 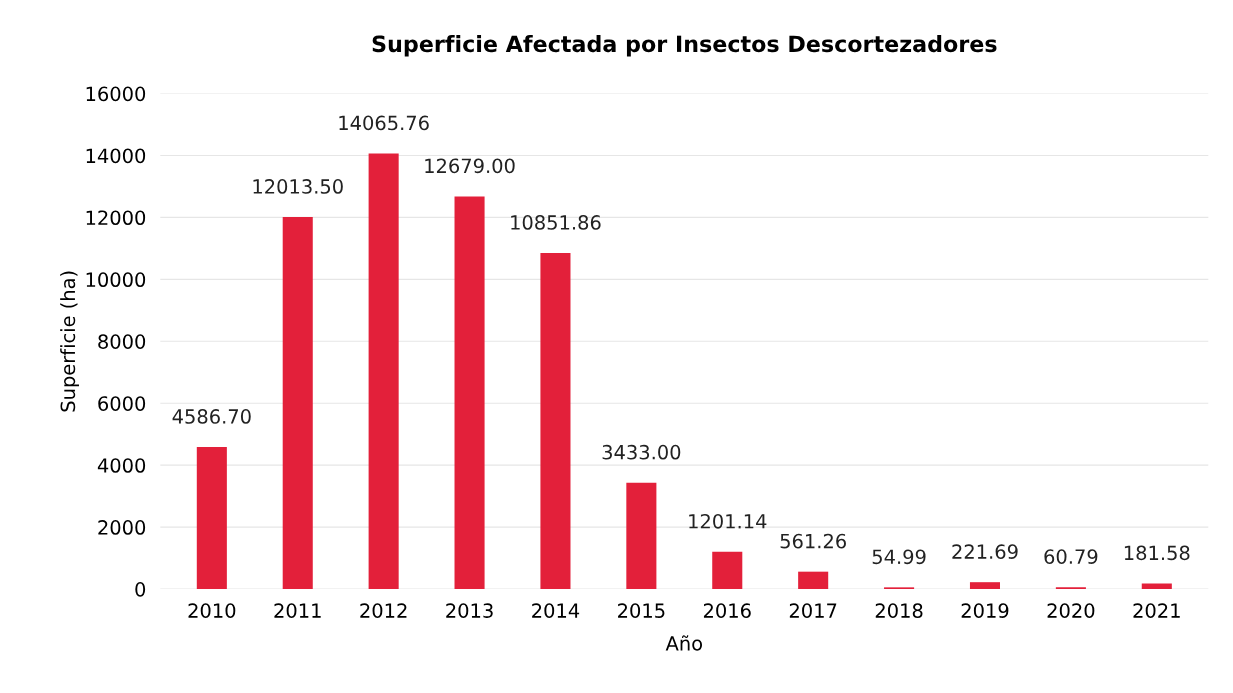 I want to click on y-tick-label: 4000, so click(x=121, y=465).